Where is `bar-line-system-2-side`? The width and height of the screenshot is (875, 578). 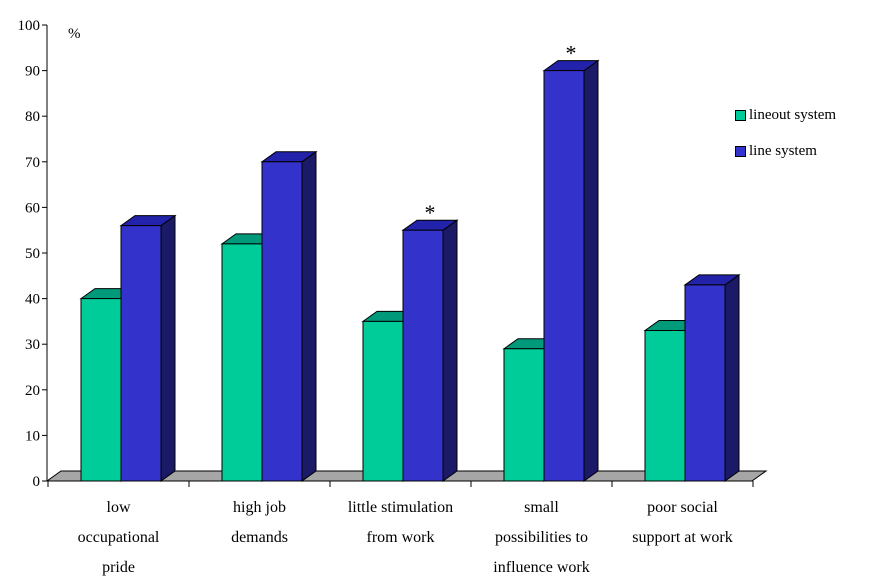 bar-line-system-2-side is located at coordinates (450, 350).